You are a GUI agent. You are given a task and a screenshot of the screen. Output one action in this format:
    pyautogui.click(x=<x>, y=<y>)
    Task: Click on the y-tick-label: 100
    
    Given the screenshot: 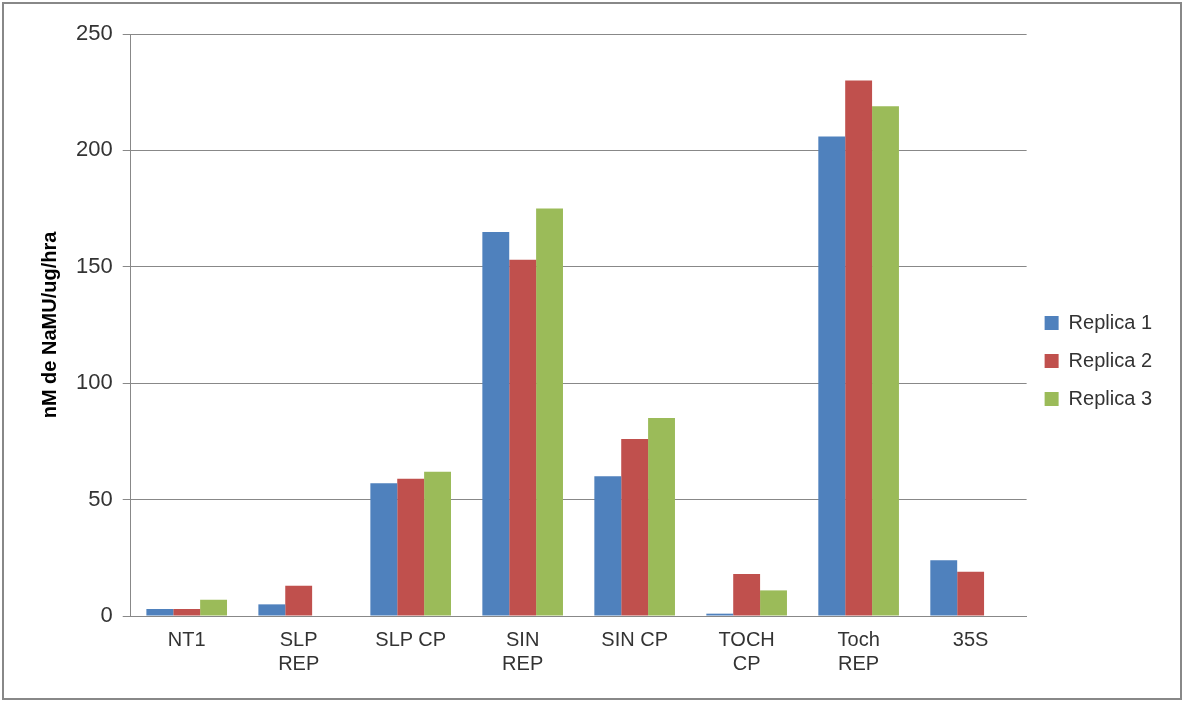 What is the action you would take?
    pyautogui.click(x=94, y=382)
    